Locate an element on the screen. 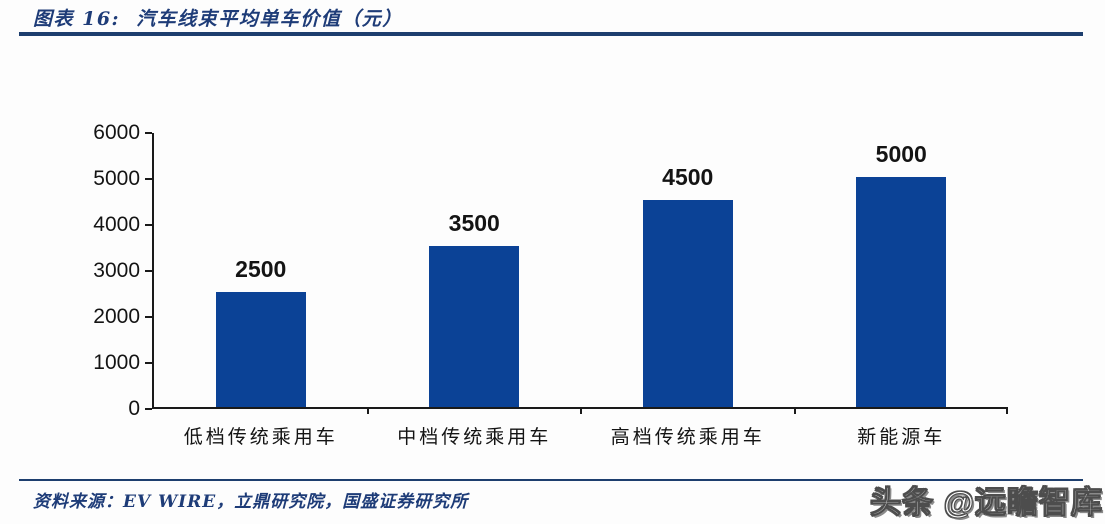 This screenshot has height=524, width=1105. x-axis-category-label: 高档传统乘用车 is located at coordinates (687, 437).